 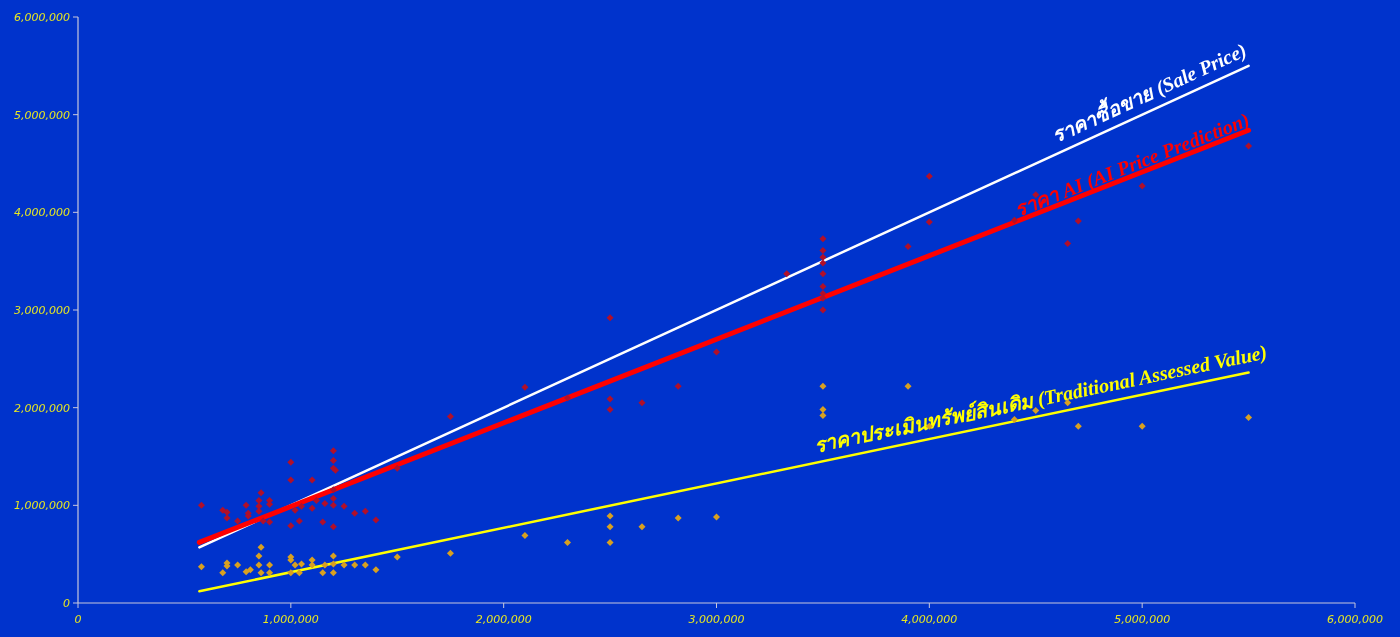 What do you see at coordinates (1355, 619) in the screenshot?
I see `x-tick-label: 6,000,000` at bounding box center [1355, 619].